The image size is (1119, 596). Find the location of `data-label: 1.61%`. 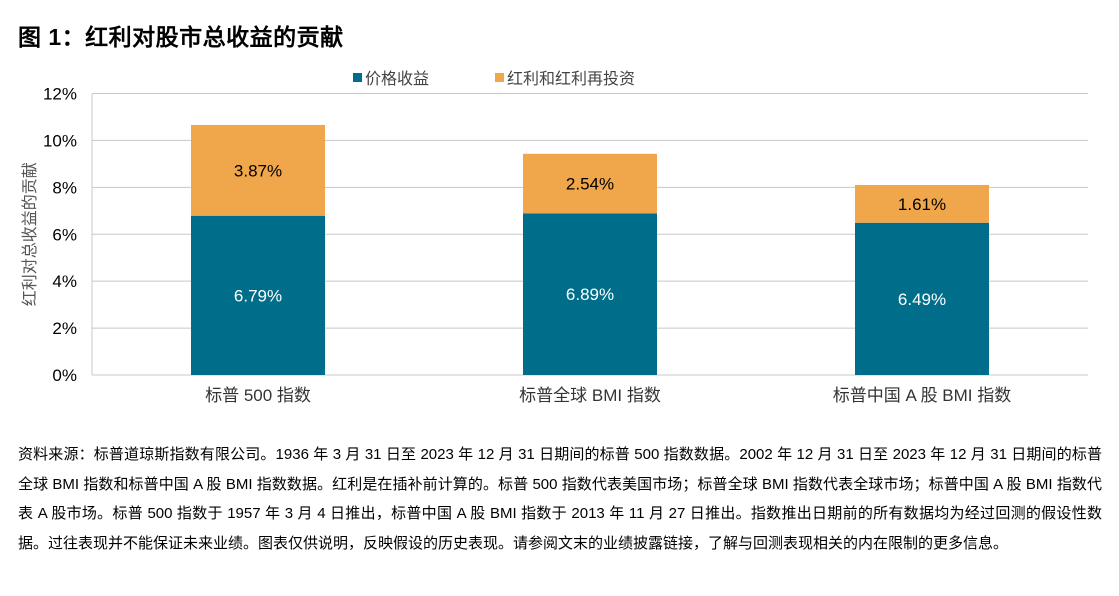

data-label: 1.61% is located at coordinates (922, 204).